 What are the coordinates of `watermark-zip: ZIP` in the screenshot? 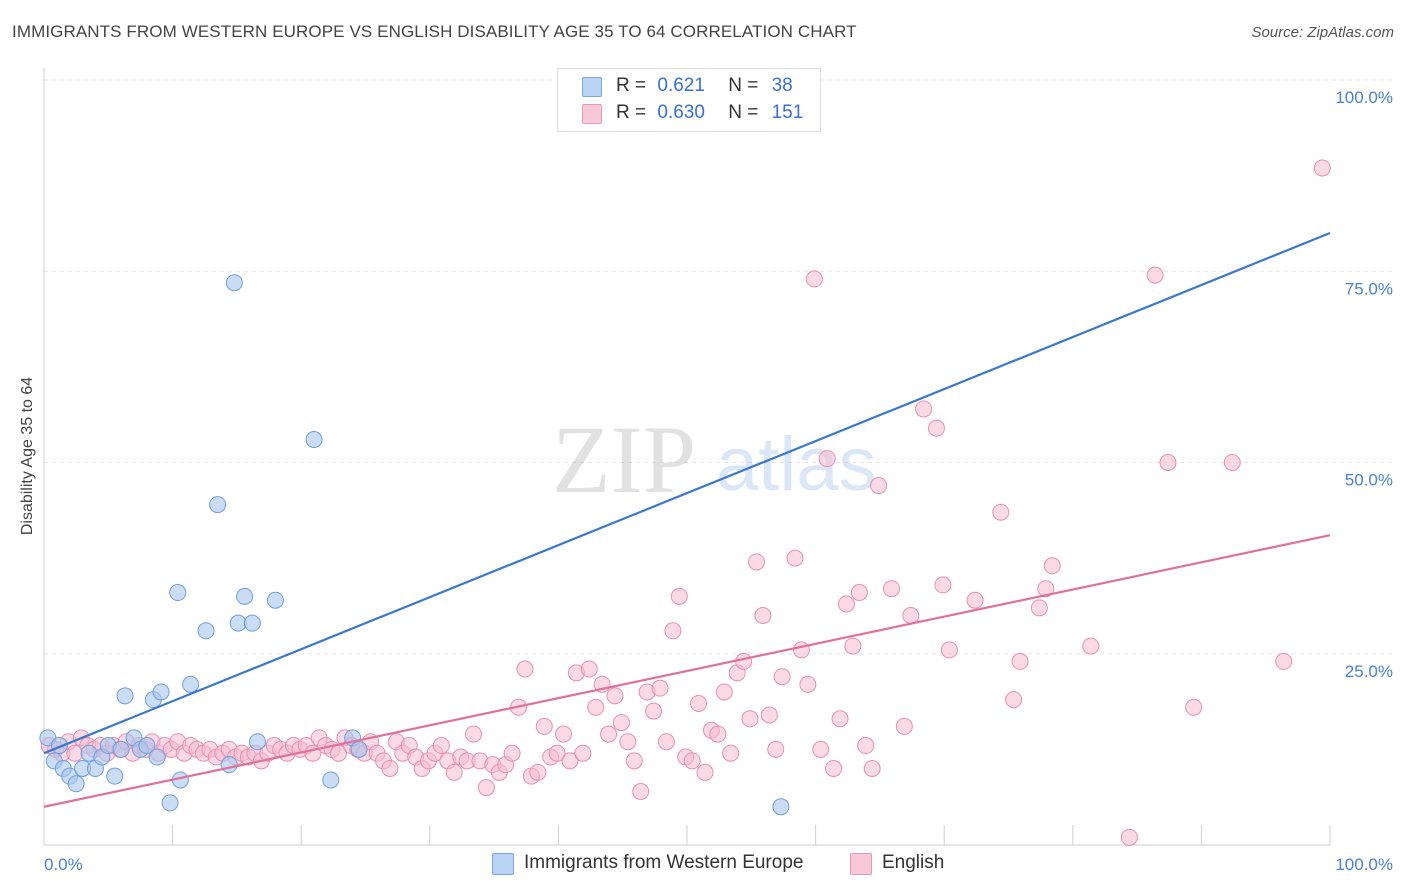 It's located at (624, 459).